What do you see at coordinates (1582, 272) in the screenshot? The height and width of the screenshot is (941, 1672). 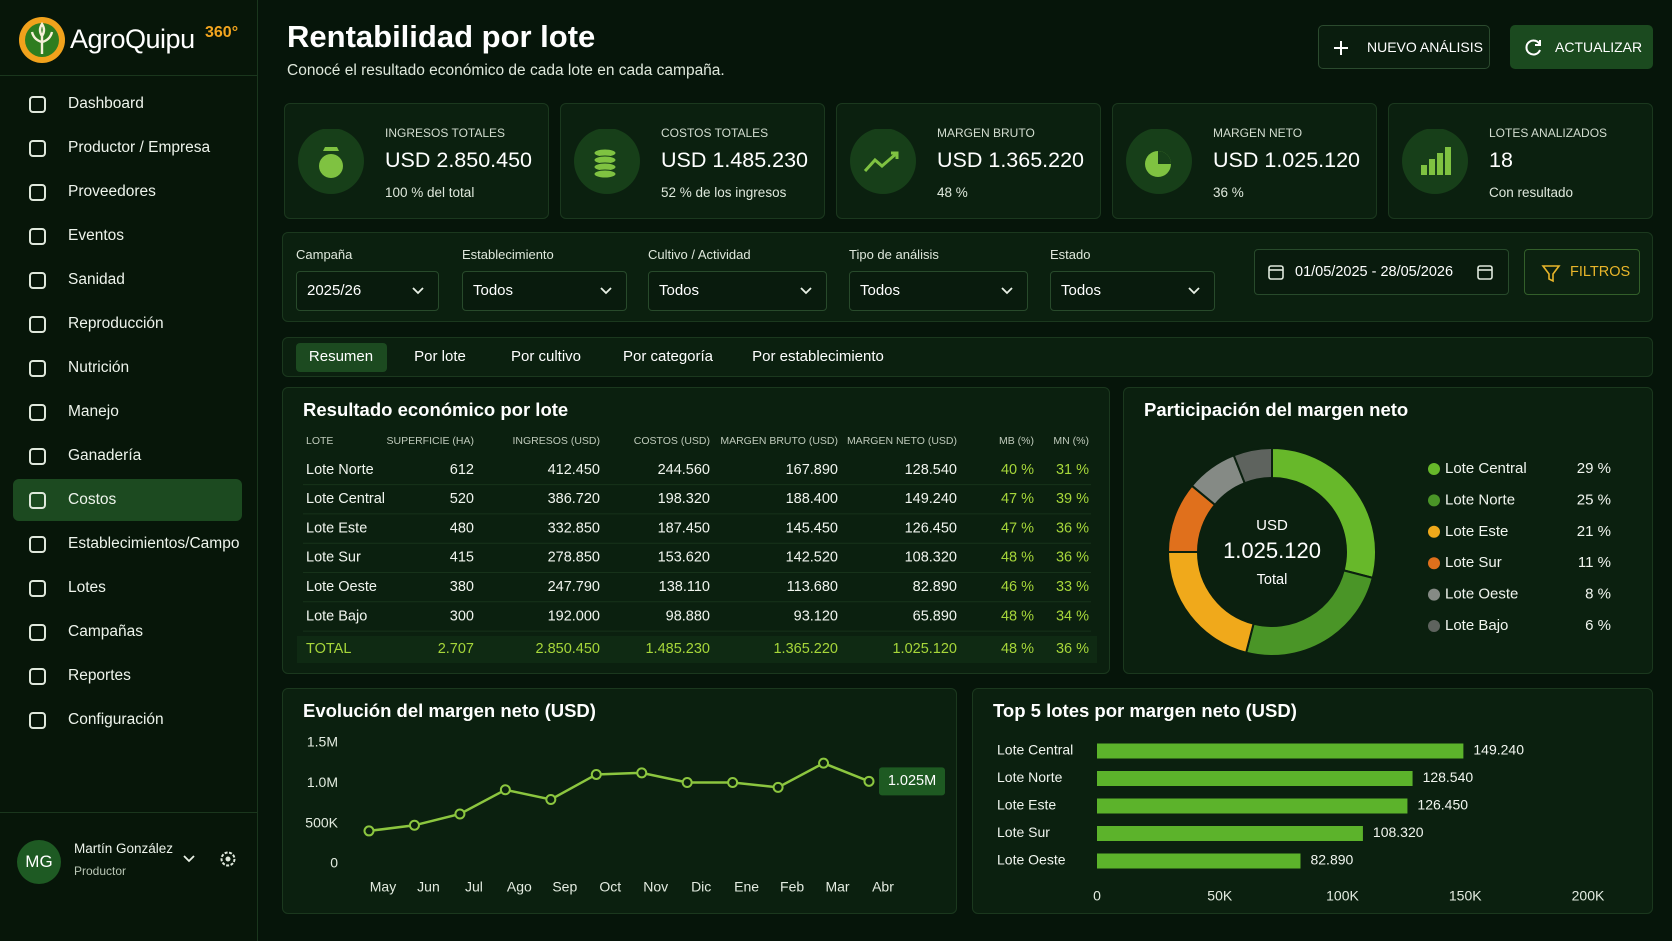 I see `filters-button: FILTROS` at bounding box center [1582, 272].